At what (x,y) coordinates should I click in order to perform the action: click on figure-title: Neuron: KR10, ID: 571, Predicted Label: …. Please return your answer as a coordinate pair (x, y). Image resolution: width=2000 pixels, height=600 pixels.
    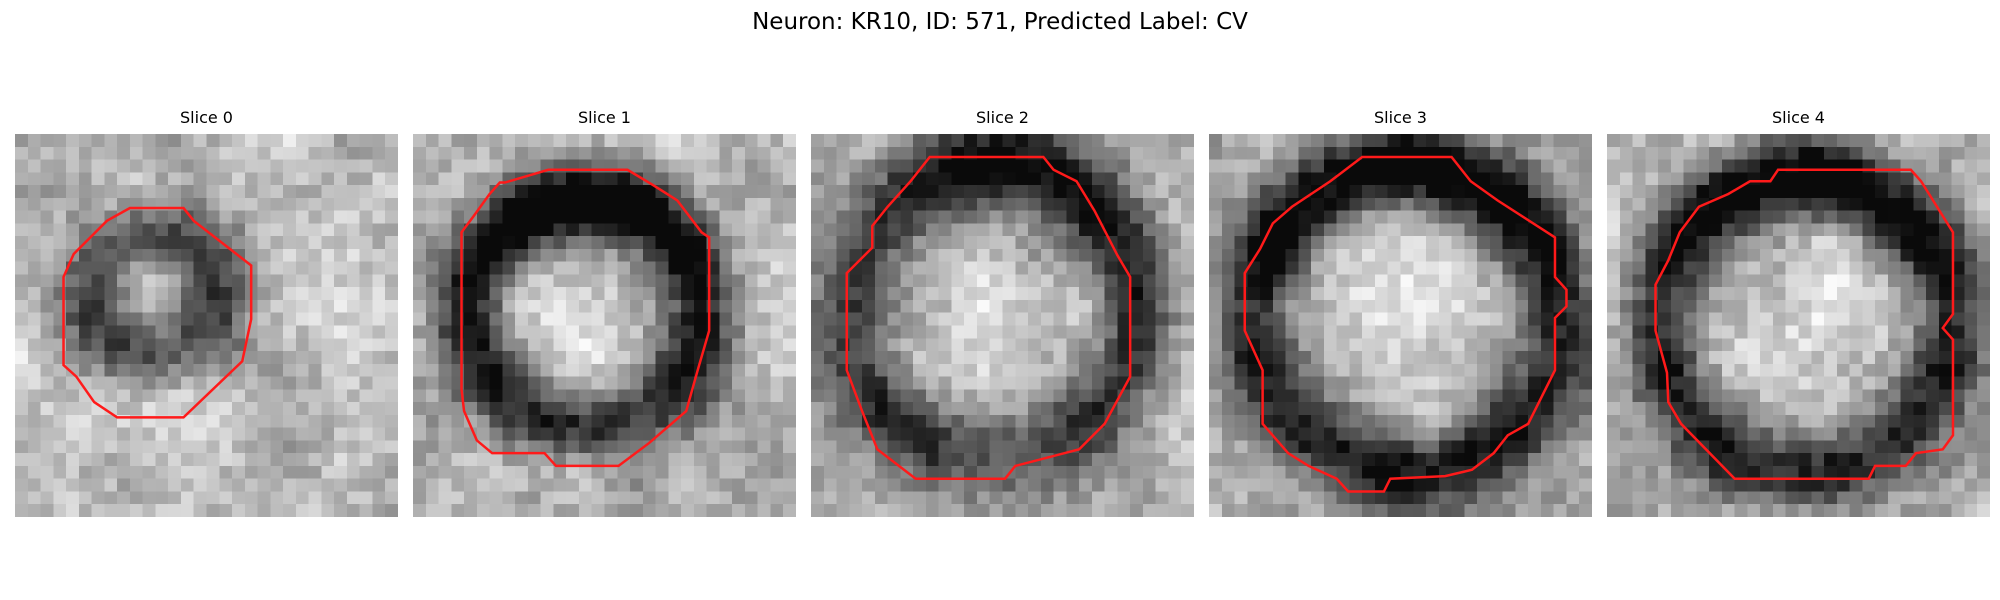
    Looking at the image, I should click on (1000, 22).